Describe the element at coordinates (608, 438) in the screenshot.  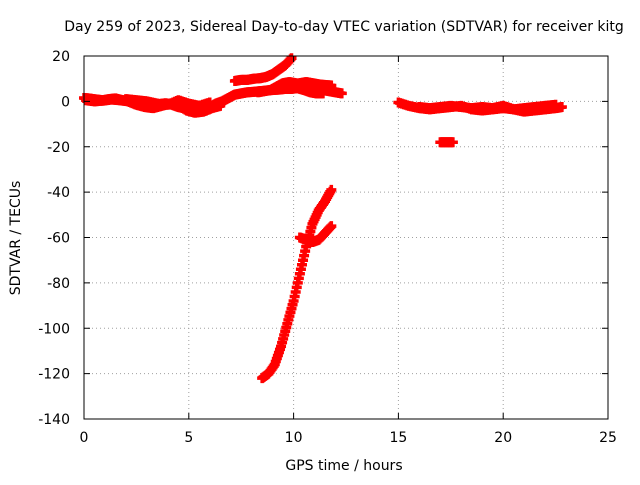
I see `x-tick-label: 25` at that location.